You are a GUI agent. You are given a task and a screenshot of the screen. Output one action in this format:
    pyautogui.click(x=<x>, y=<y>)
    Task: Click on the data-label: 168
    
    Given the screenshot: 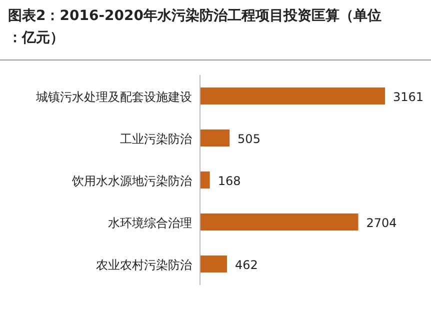 What is the action you would take?
    pyautogui.click(x=229, y=181)
    